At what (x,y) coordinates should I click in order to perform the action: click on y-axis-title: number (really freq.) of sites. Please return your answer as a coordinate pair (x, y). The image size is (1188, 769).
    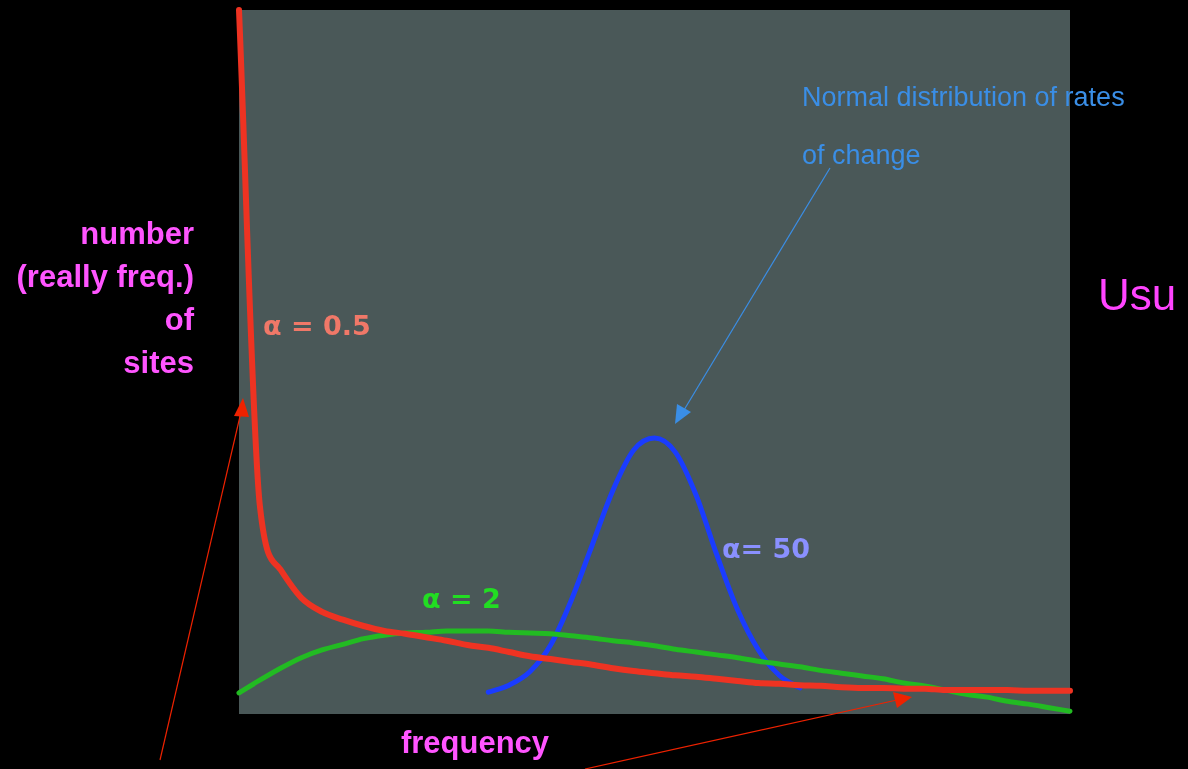
    Looking at the image, I should click on (105, 298).